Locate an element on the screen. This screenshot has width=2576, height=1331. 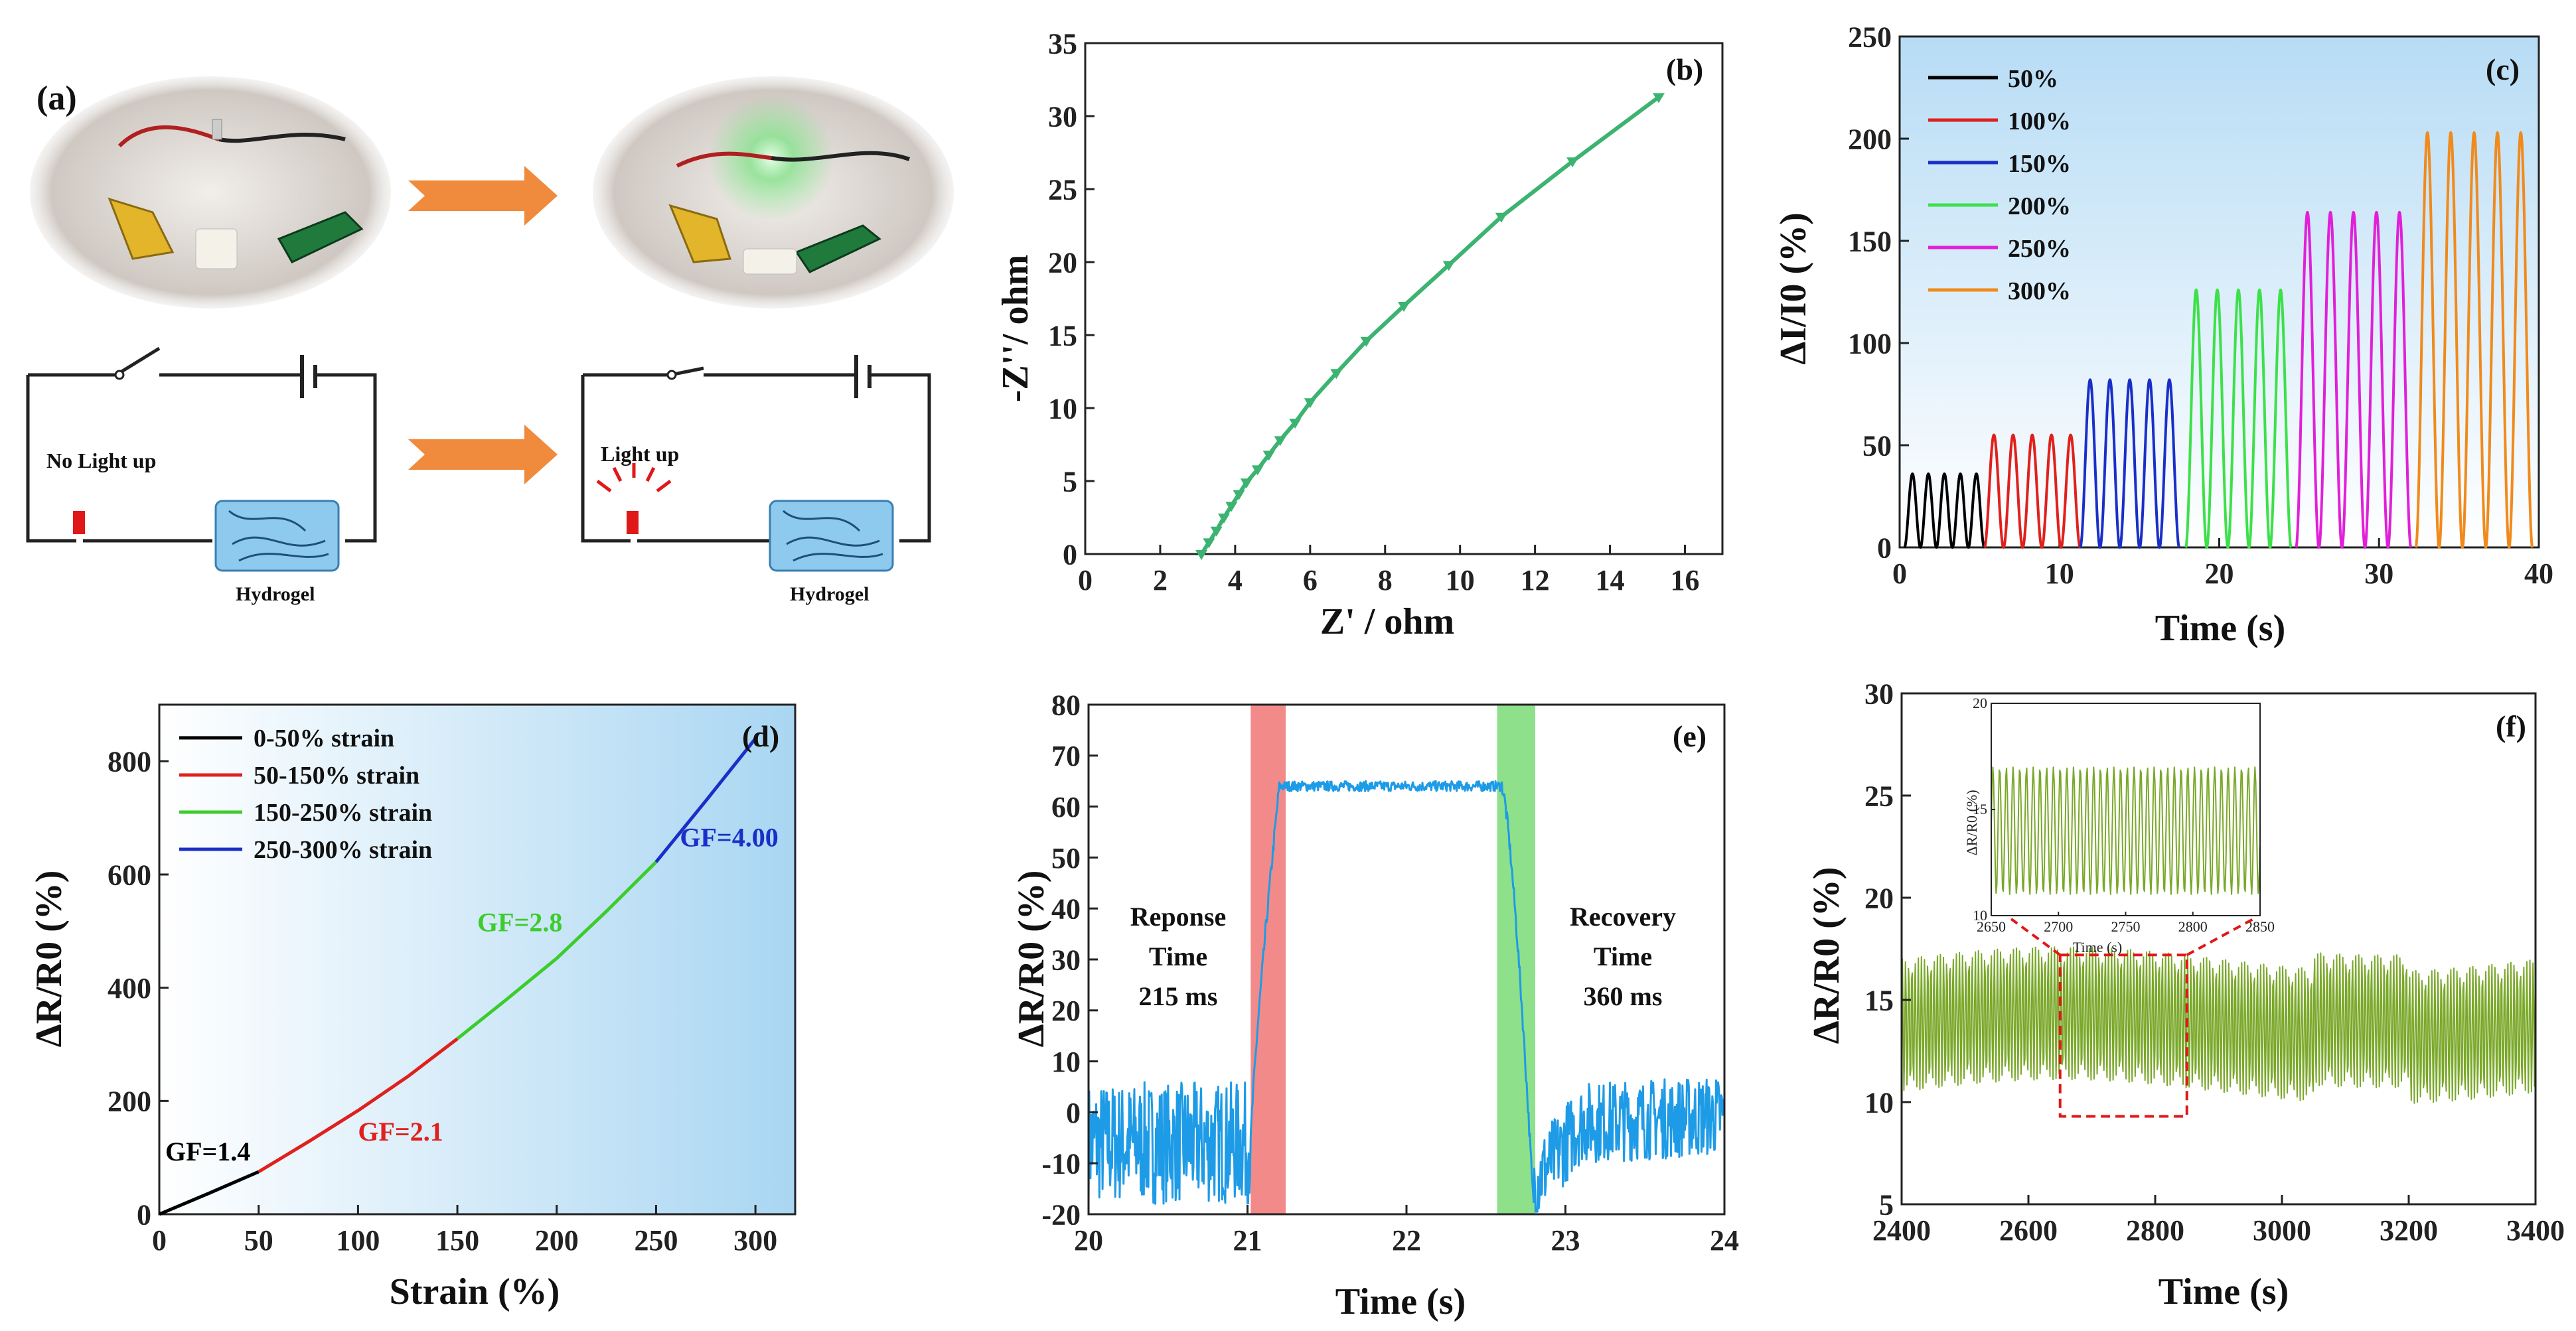
inset-x-tick-label: 2800 is located at coordinates (2193, 927).